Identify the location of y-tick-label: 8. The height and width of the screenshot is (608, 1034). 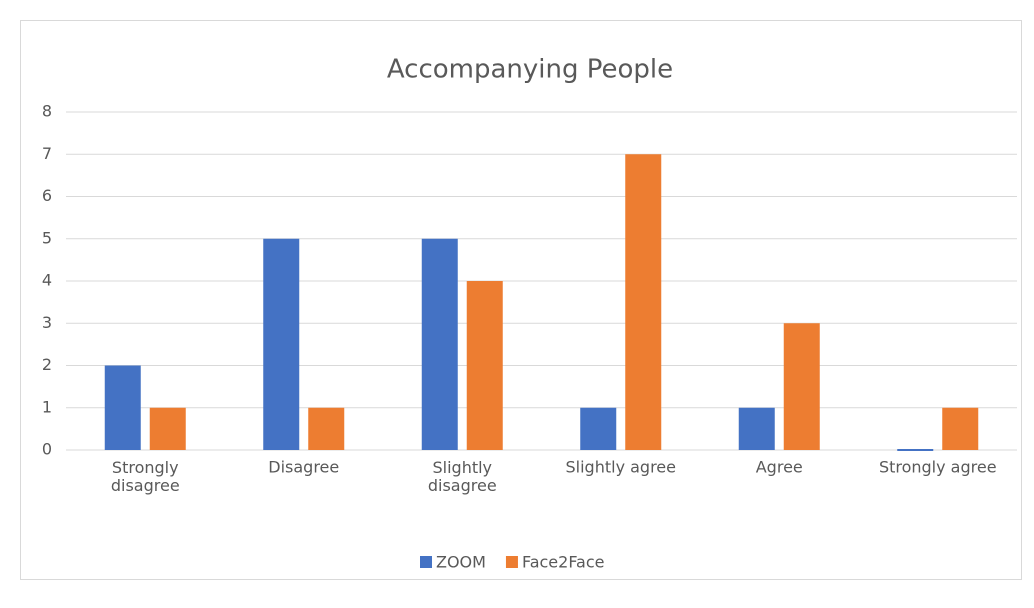
(47, 111).